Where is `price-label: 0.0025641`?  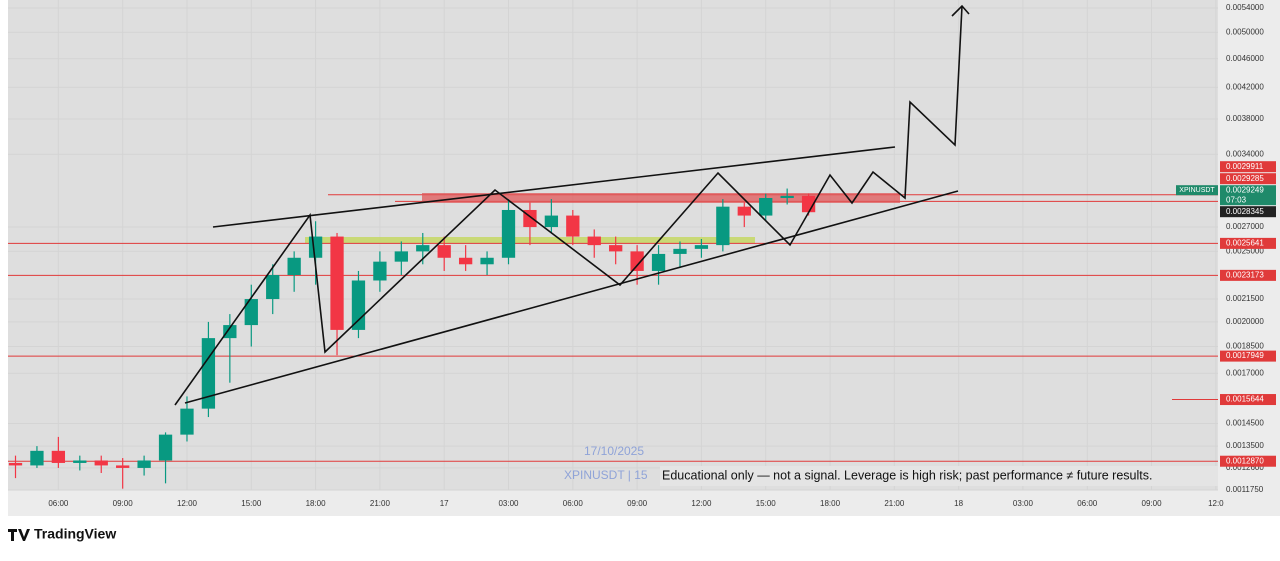 price-label: 0.0025641 is located at coordinates (1245, 242).